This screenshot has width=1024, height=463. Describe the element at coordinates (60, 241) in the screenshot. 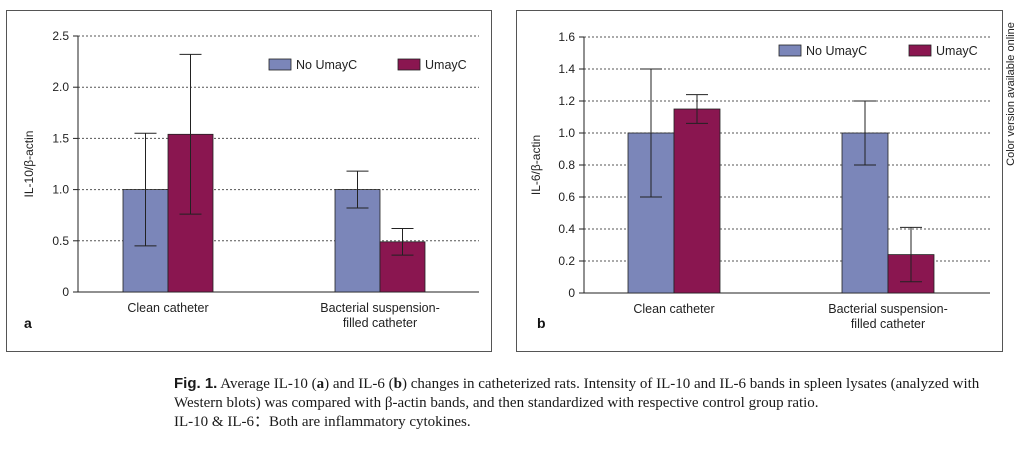

I see `chart-a-ytick-label: 0.5` at that location.